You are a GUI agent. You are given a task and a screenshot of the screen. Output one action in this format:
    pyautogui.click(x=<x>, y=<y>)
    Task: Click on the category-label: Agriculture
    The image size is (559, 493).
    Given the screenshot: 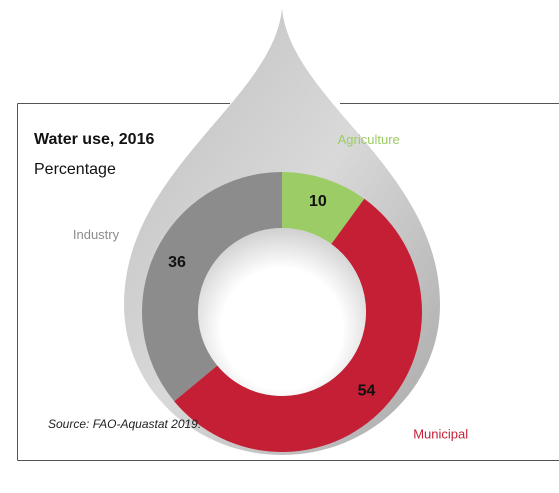 What is the action you would take?
    pyautogui.click(x=369, y=139)
    